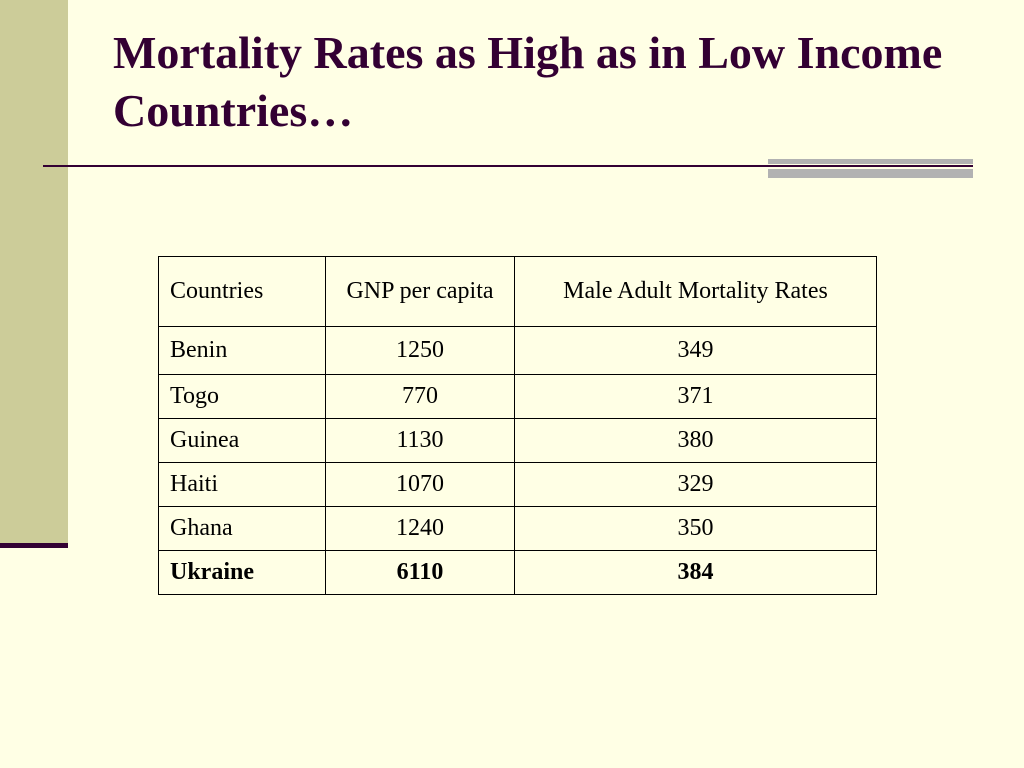 Image resolution: width=1024 pixels, height=768 pixels. Describe the element at coordinates (695, 350) in the screenshot. I see `cell-mortality: 349` at that location.